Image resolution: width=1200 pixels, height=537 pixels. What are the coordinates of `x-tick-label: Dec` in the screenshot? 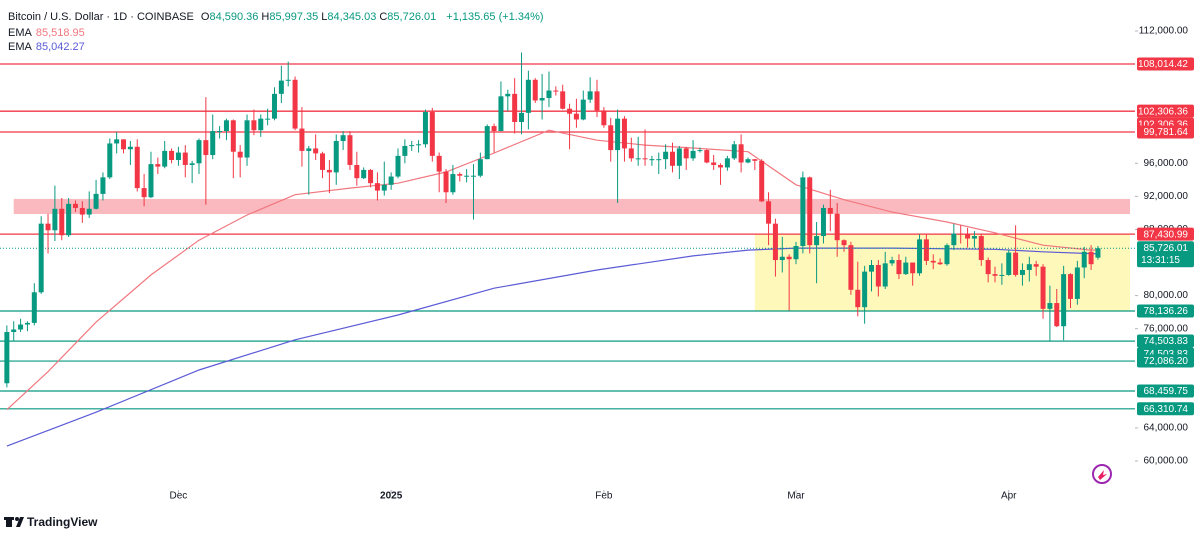 It's located at (179, 496).